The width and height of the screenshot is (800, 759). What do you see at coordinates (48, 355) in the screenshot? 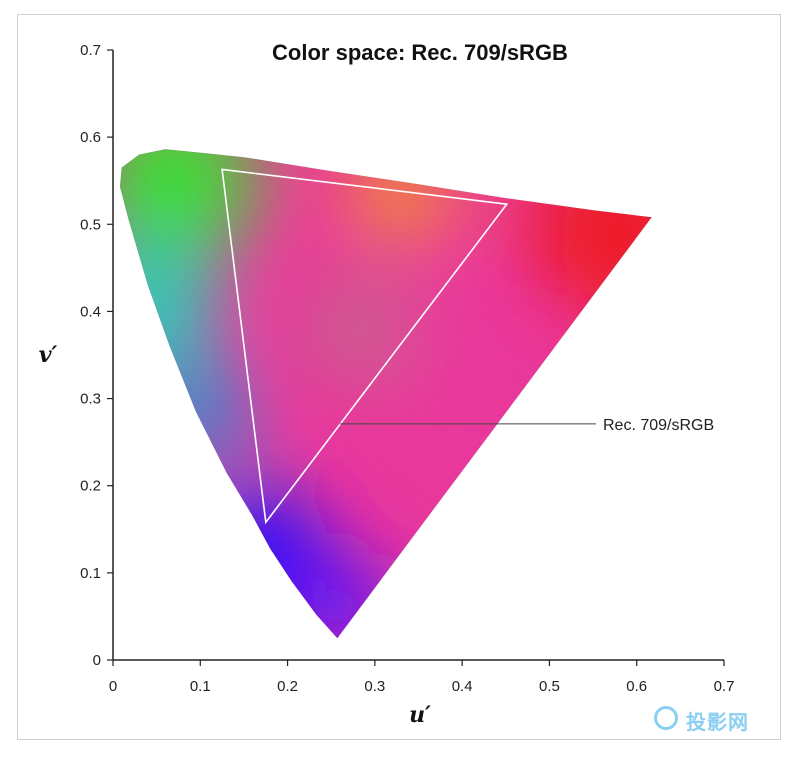
I see `y-axis-title: v′` at bounding box center [48, 355].